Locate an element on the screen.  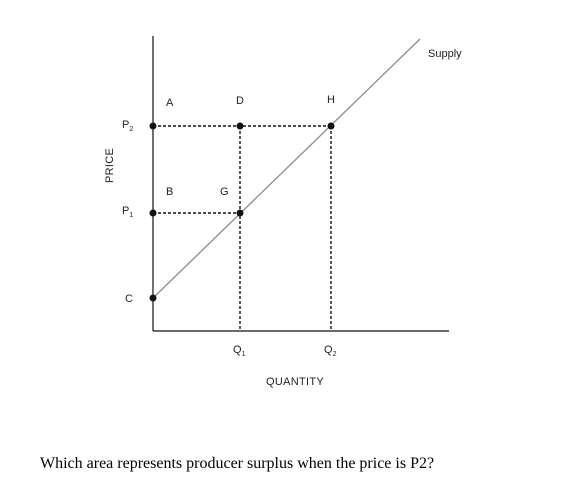
tick-p2: P2 is located at coordinates (127, 126).